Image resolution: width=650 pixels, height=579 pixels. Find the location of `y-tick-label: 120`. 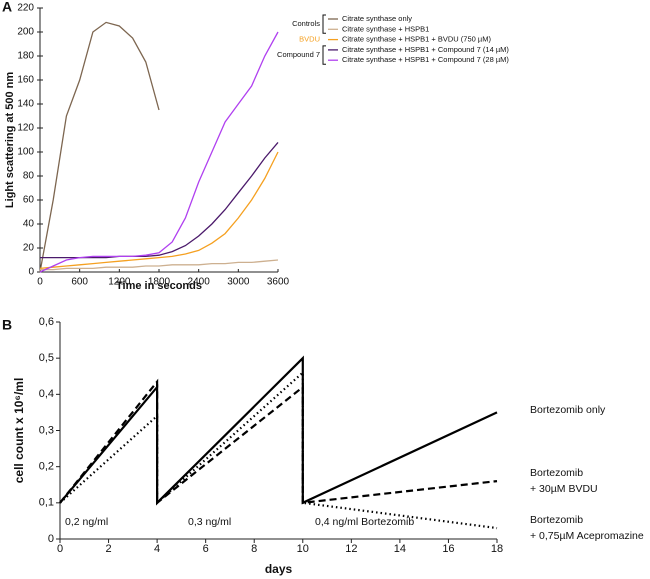

y-tick-label: 120 is located at coordinates (25, 128).